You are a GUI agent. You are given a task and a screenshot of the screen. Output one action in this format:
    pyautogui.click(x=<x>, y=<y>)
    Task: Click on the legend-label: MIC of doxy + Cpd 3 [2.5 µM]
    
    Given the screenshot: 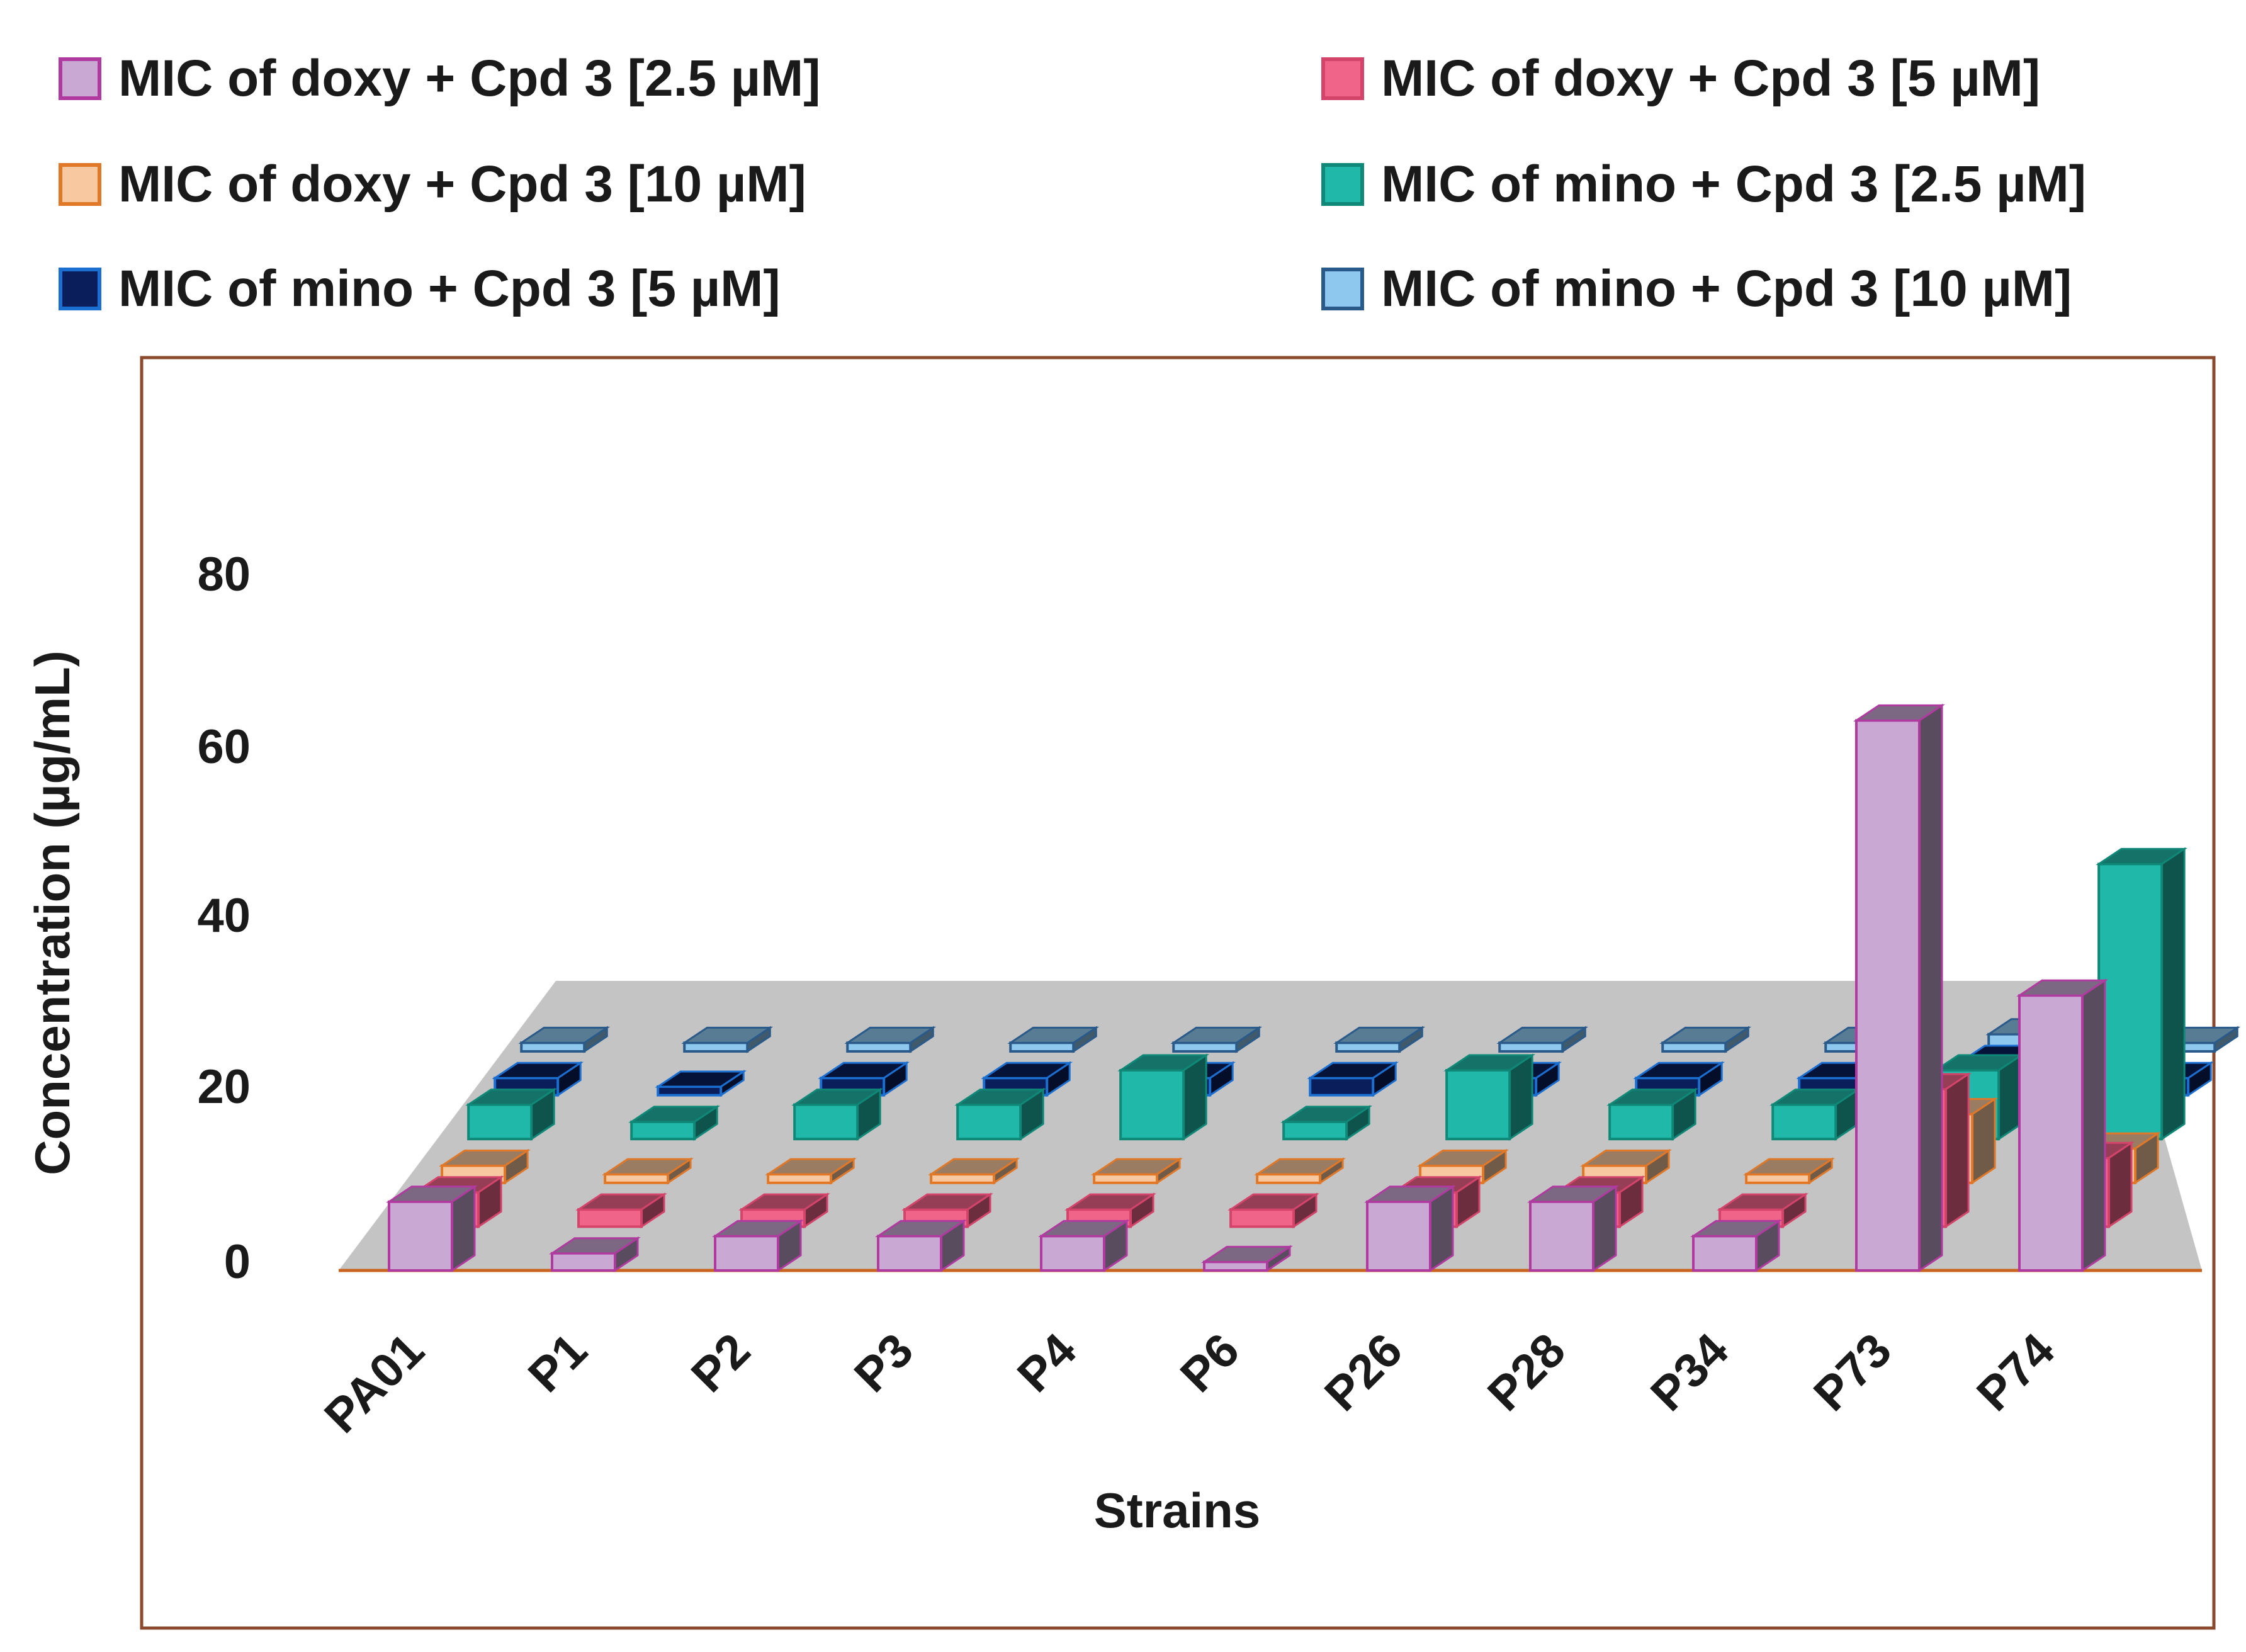 What is the action you would take?
    pyautogui.click(x=469, y=78)
    